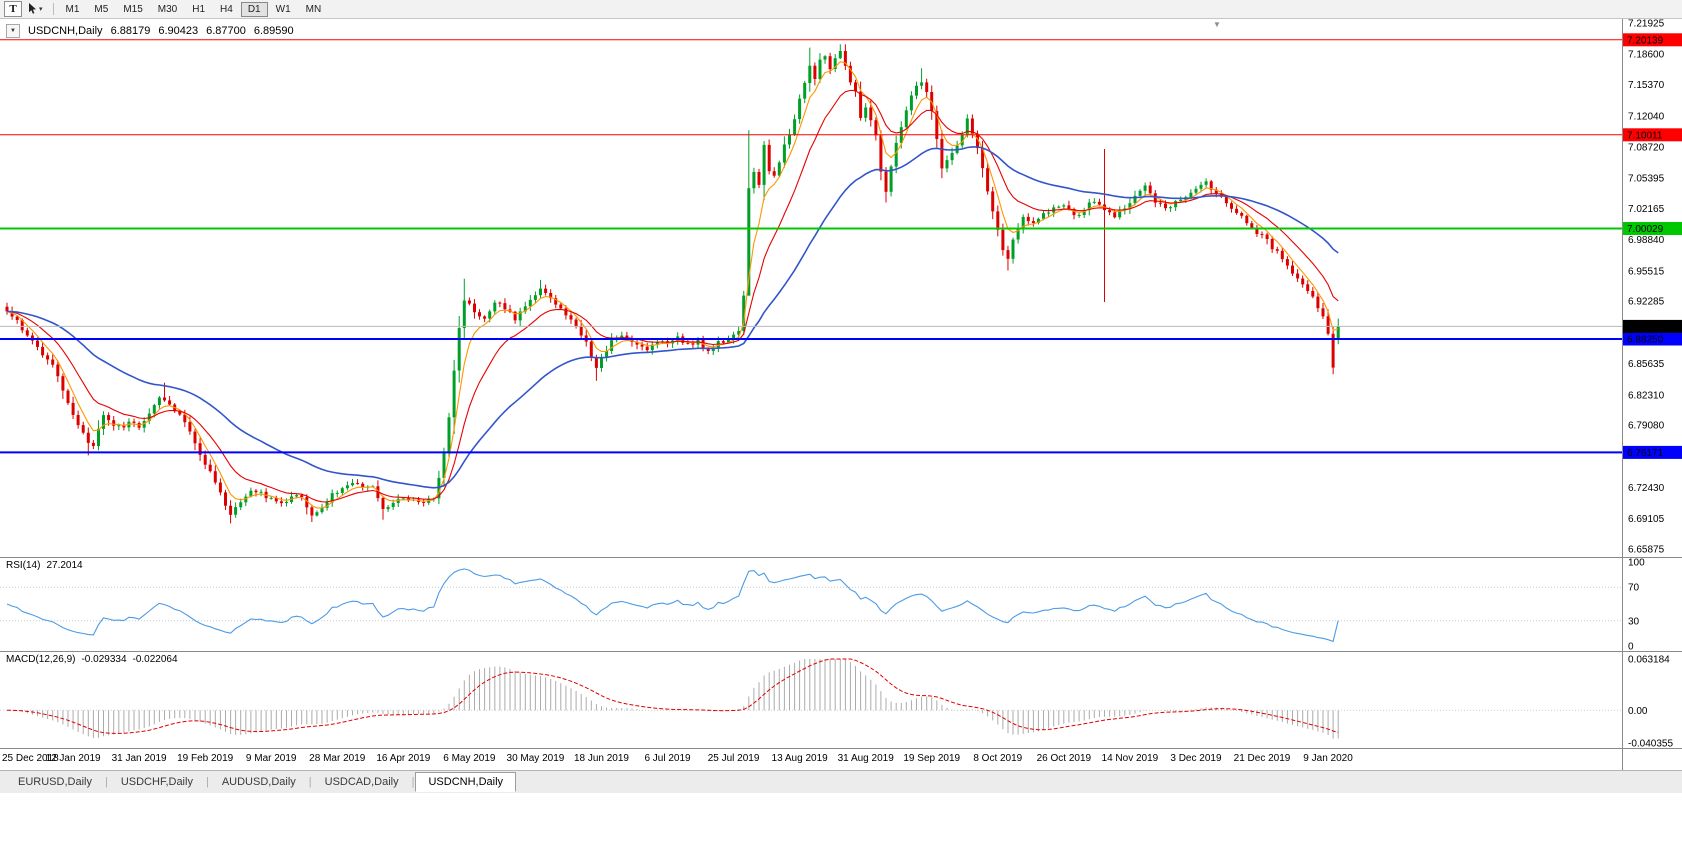 The image size is (1682, 845). I want to click on timeframe-button-w1: W1, so click(283, 9).